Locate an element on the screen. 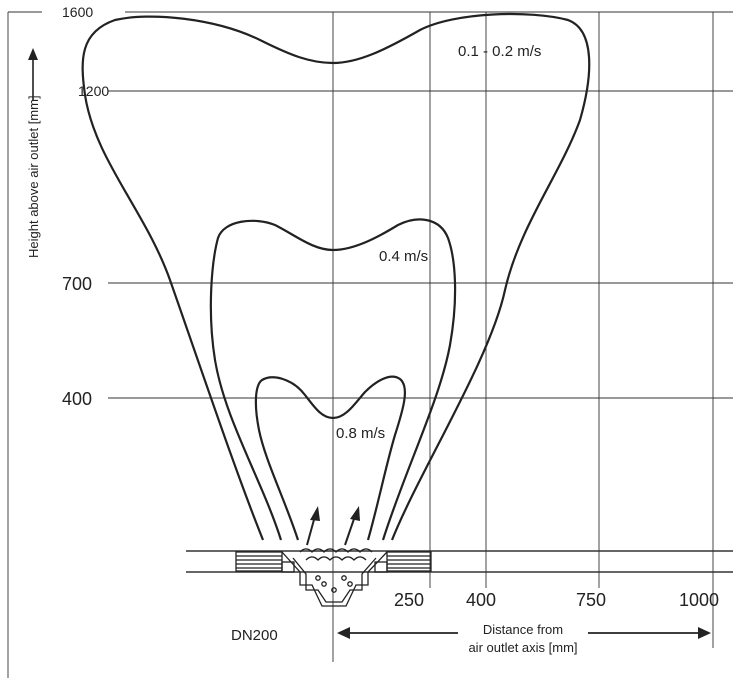  y-tick-700: 700 is located at coordinates (77, 284).